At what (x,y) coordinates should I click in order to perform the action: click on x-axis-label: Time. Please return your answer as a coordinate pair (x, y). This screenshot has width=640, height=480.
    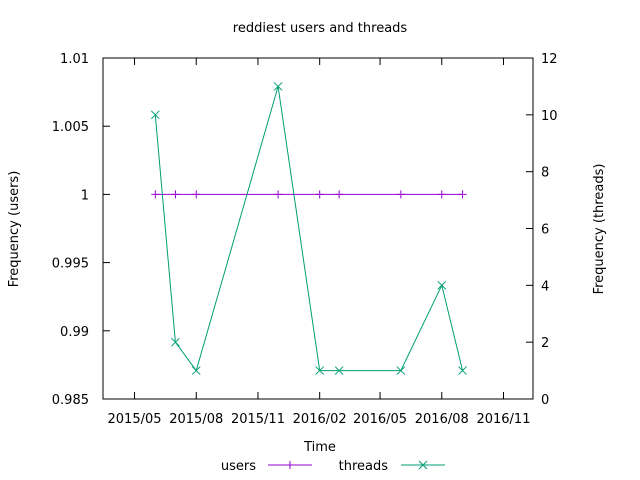
    Looking at the image, I should click on (319, 447).